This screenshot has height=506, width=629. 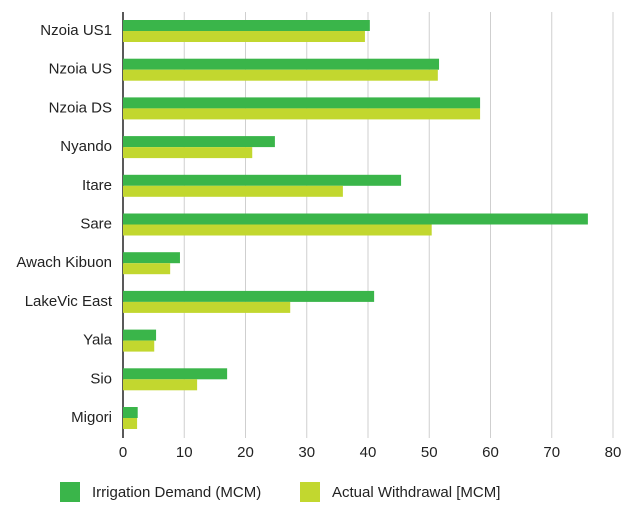 I want to click on x-tick-label: 30, so click(x=306, y=452).